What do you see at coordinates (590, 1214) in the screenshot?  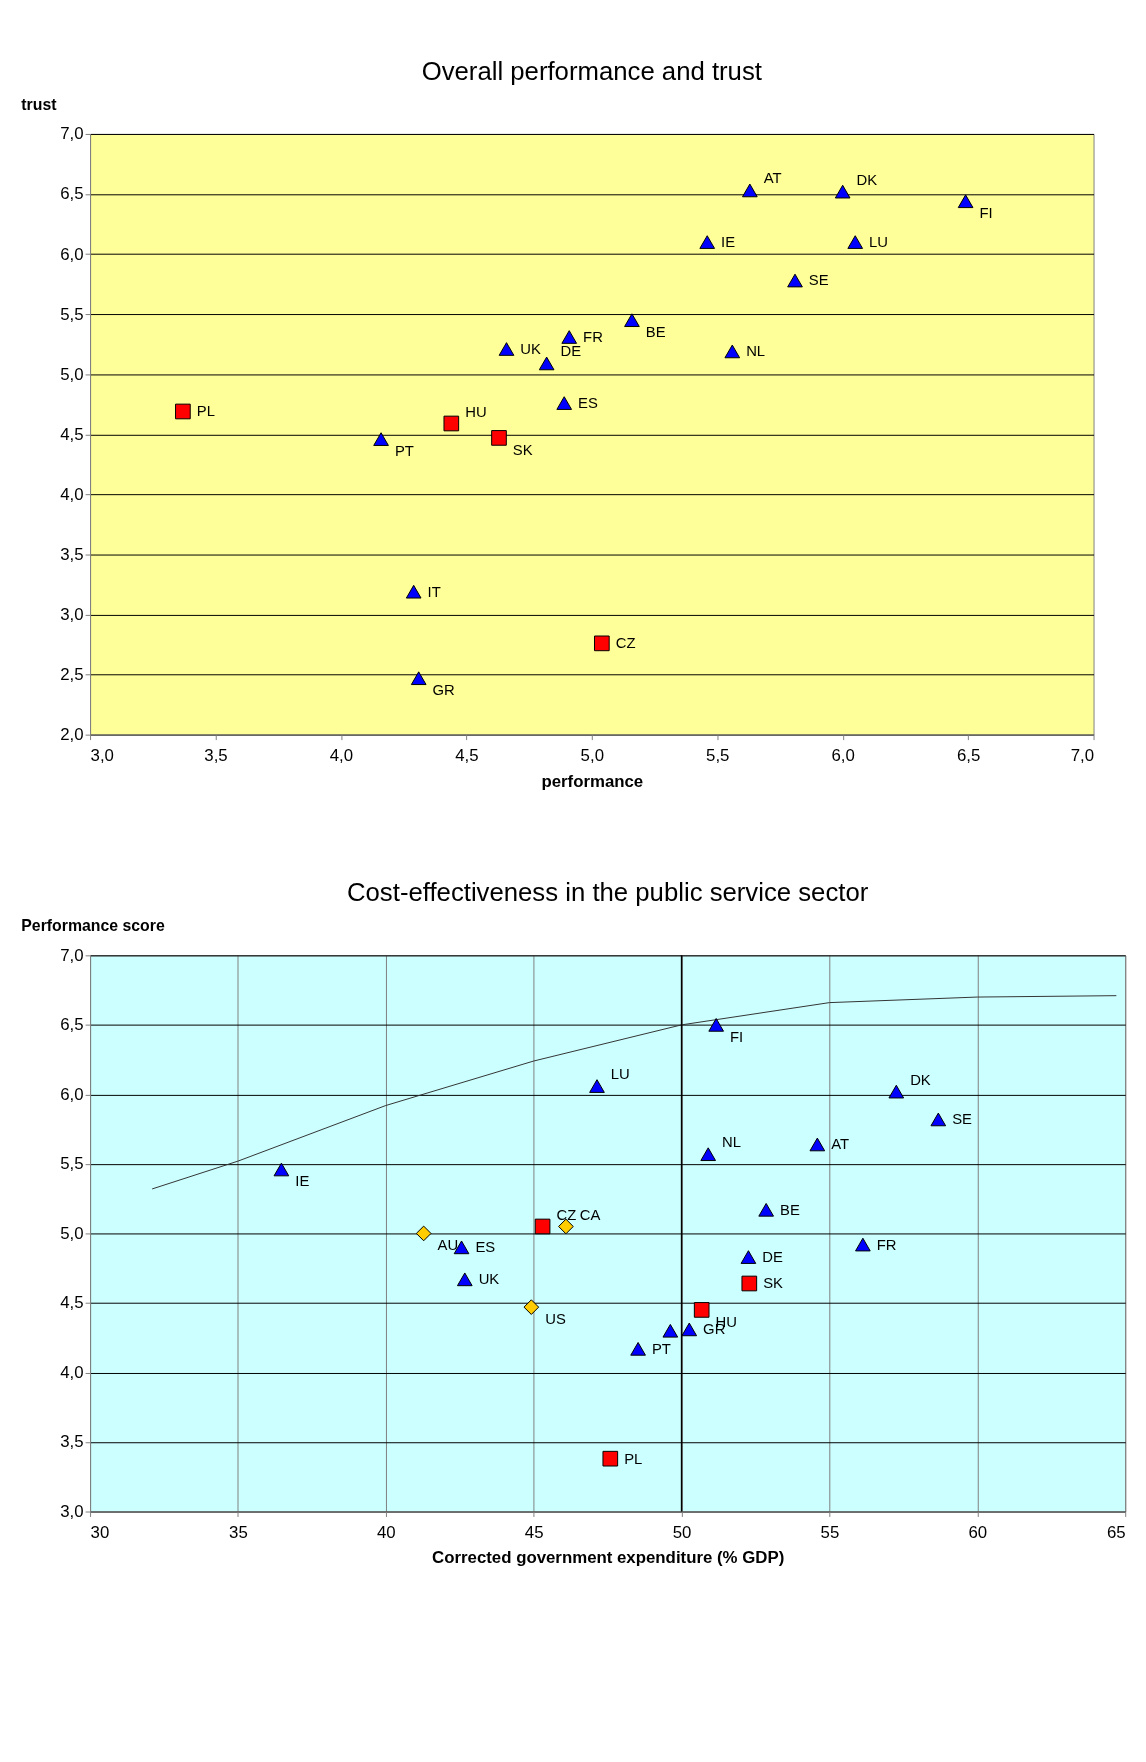 I see `annotation: CA` at bounding box center [590, 1214].